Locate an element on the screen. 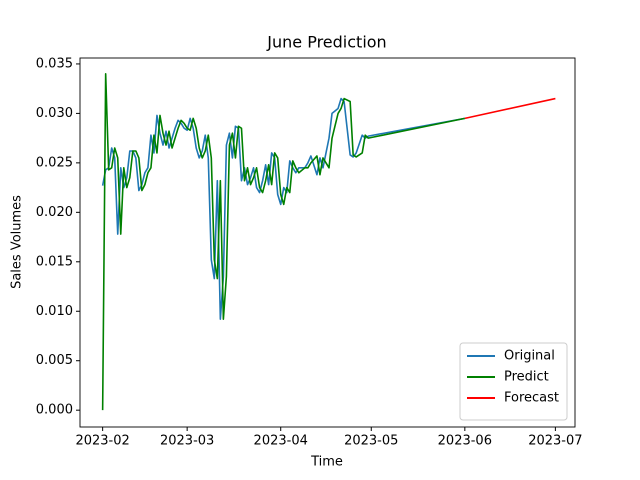  x-axis-label: Time is located at coordinates (326, 462).